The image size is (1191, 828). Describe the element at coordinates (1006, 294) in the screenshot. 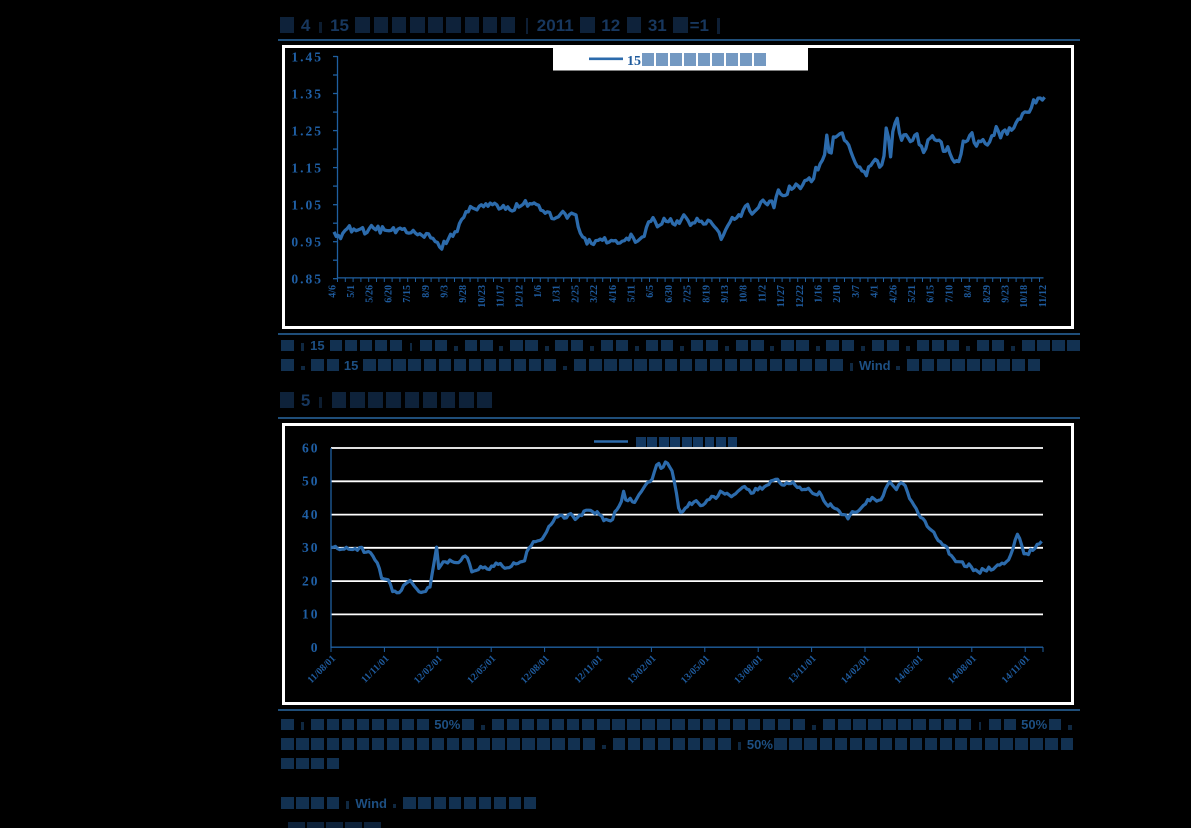

I see `svg-text: 9/23` at that location.